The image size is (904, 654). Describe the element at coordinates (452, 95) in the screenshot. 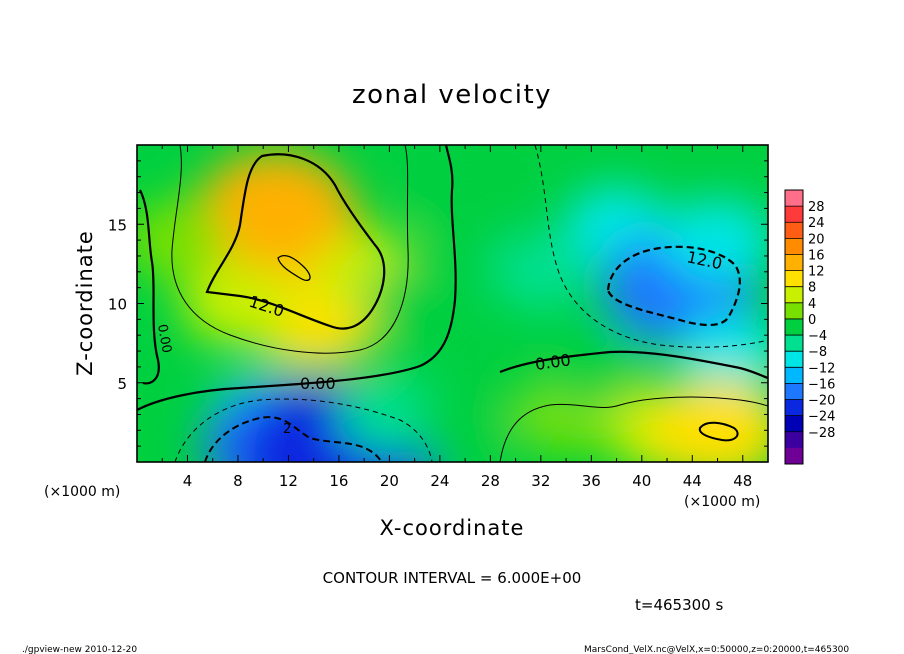

I see `chart-title: zonal velocity` at that location.